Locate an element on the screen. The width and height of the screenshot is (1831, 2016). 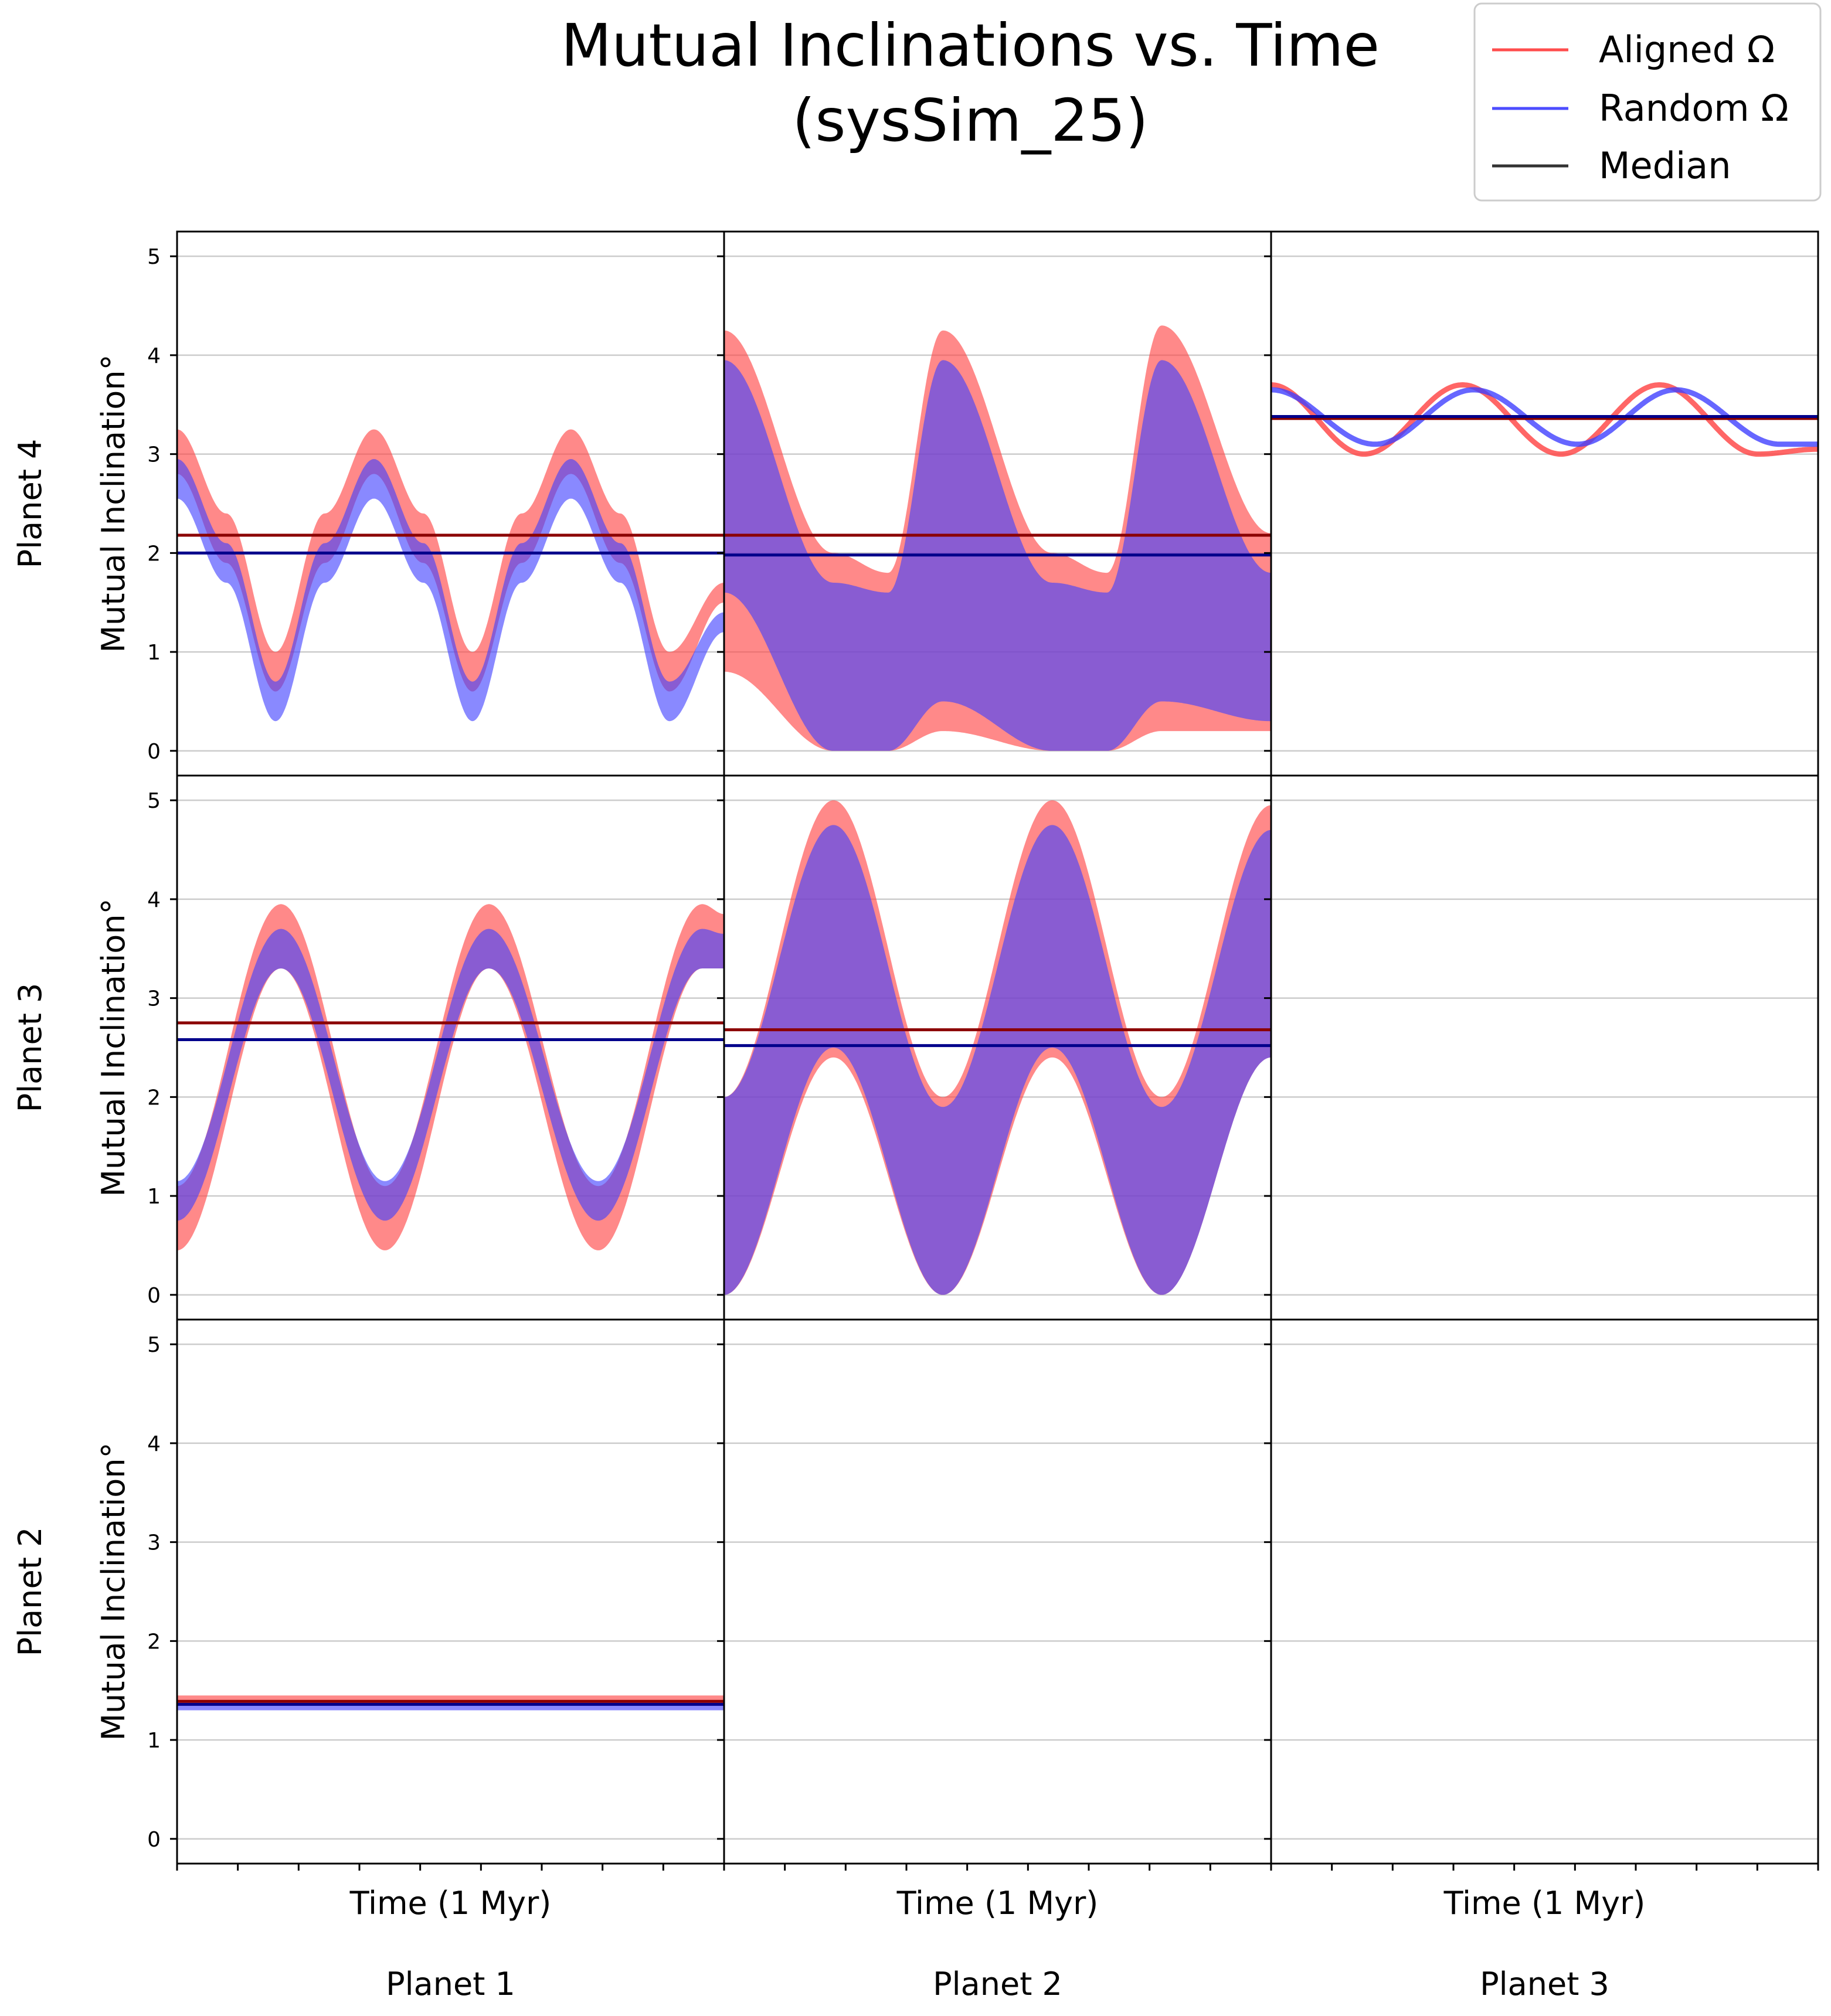
legend-frame is located at coordinates (1647, 102).